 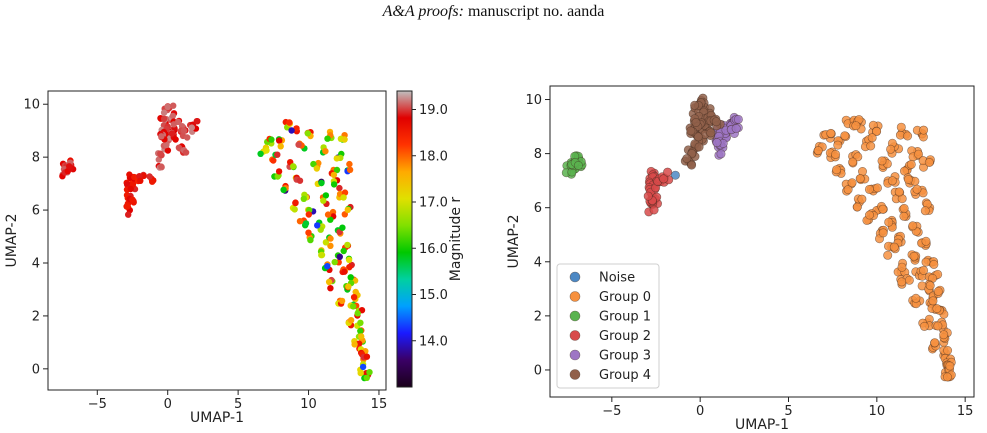 I want to click on colorbar-tick-label: 19.0, so click(x=433, y=110).